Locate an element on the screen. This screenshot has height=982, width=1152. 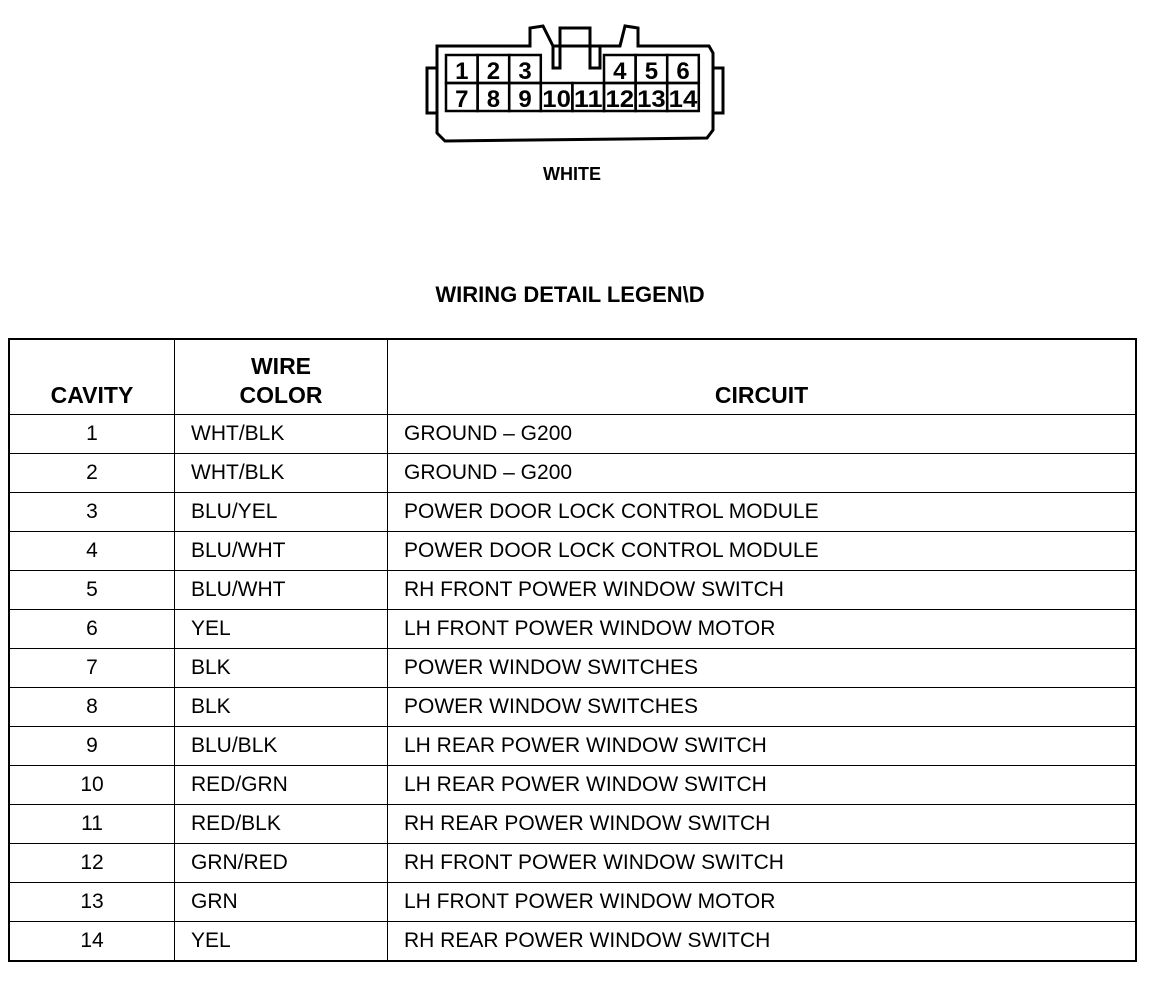
cavity-cell: 9 is located at coordinates (91, 746).